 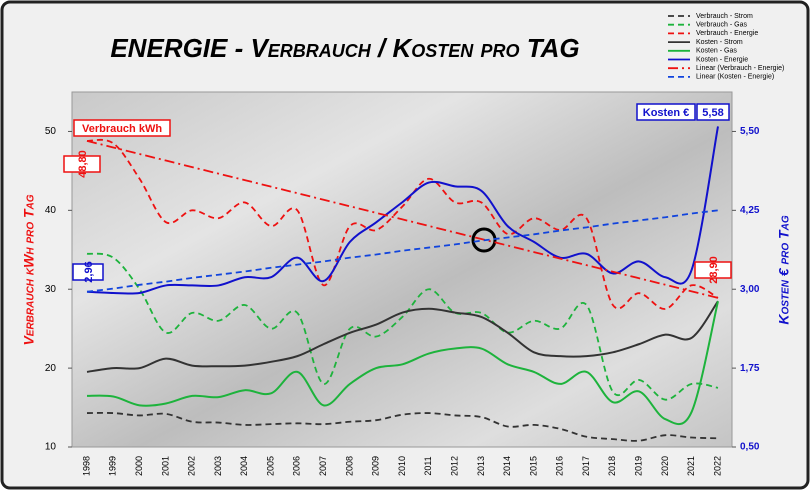 I want to click on x-tick-label: 2005, so click(x=270, y=466).